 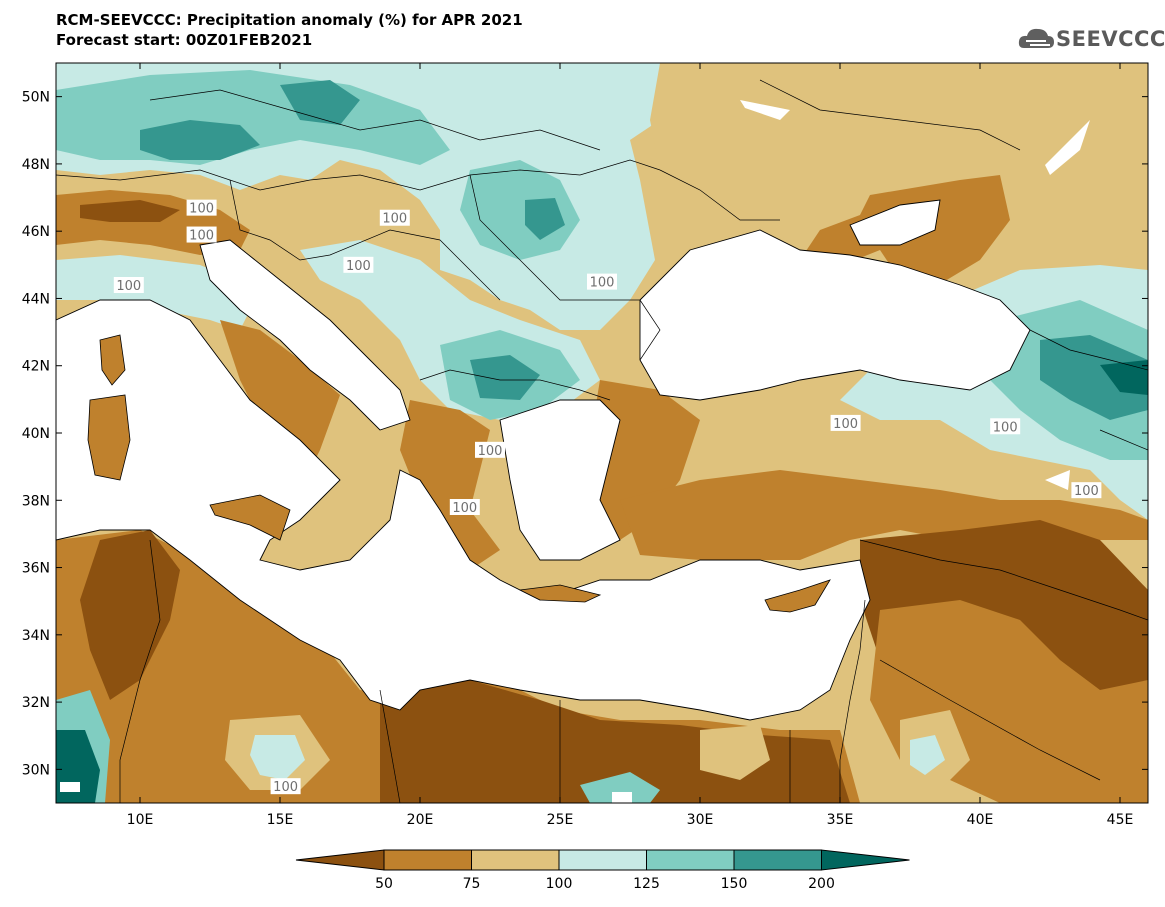 I want to click on wet-patch-jordan, so click(x=927, y=755).